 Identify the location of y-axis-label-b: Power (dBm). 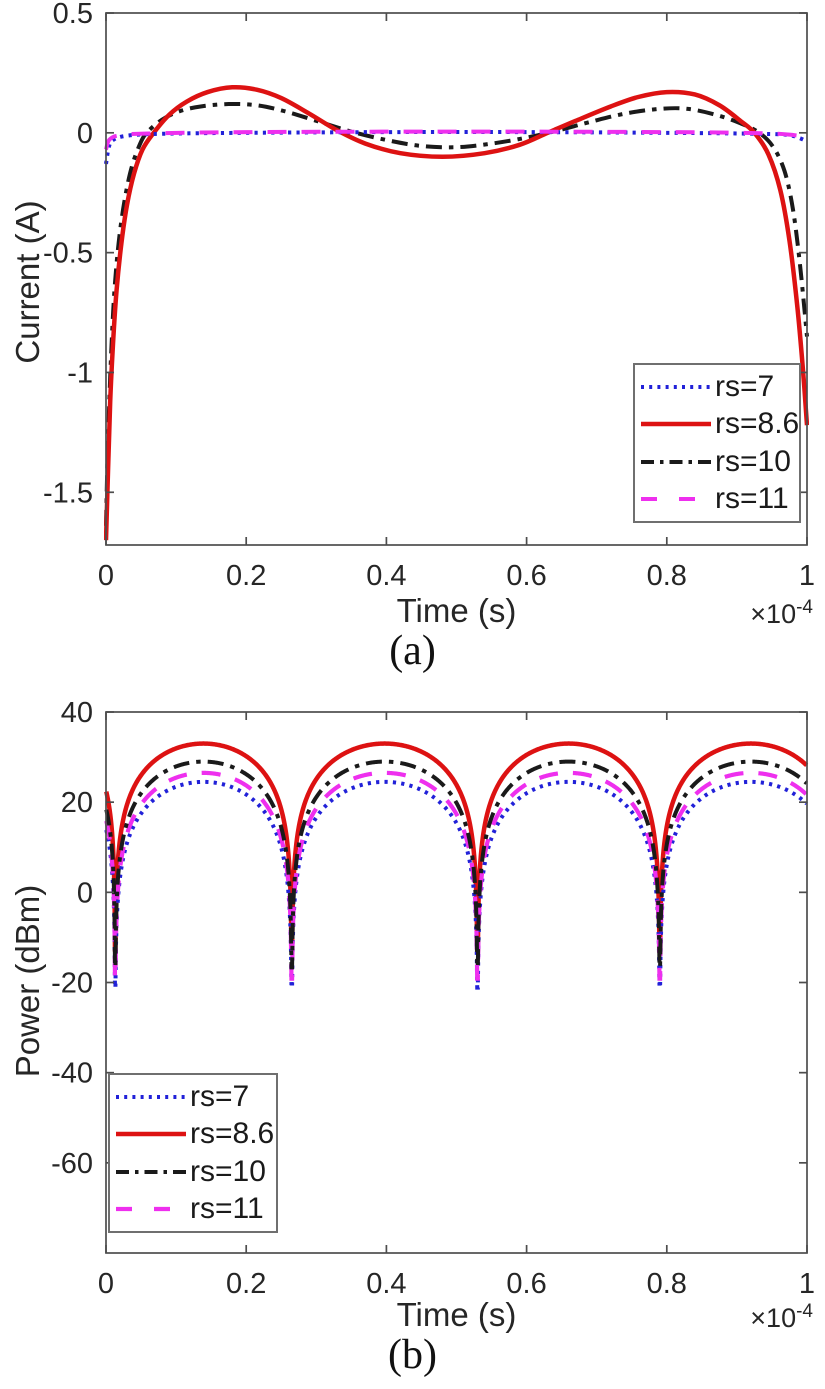
(27, 981).